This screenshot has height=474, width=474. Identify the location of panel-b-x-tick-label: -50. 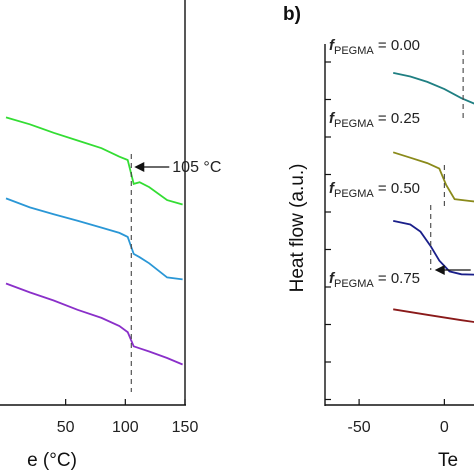
(359, 427).